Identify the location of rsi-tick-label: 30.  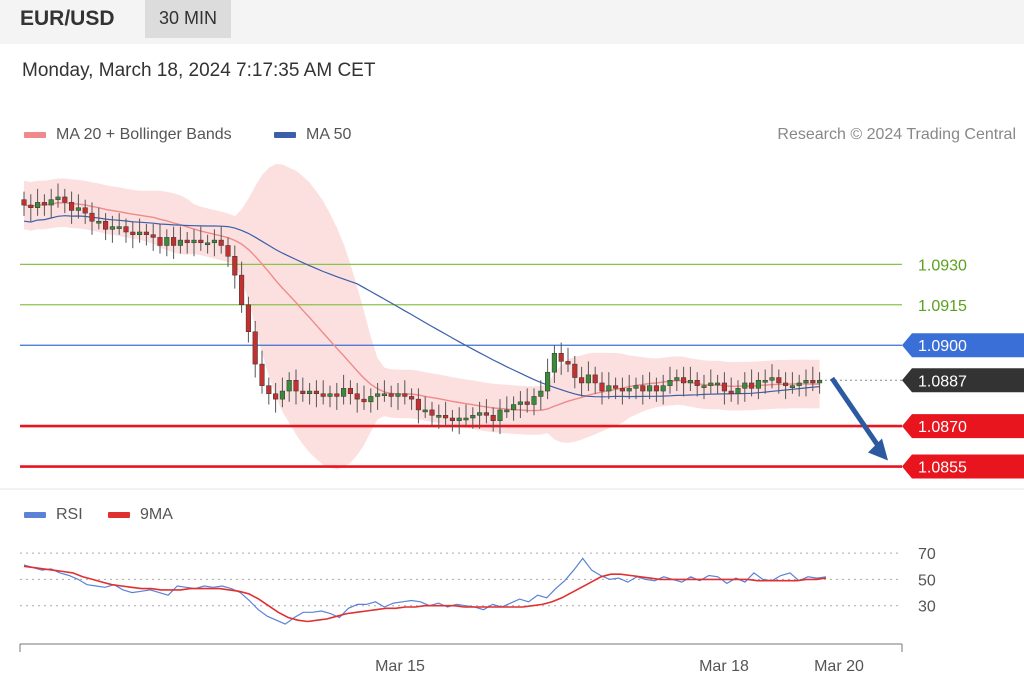
(927, 607).